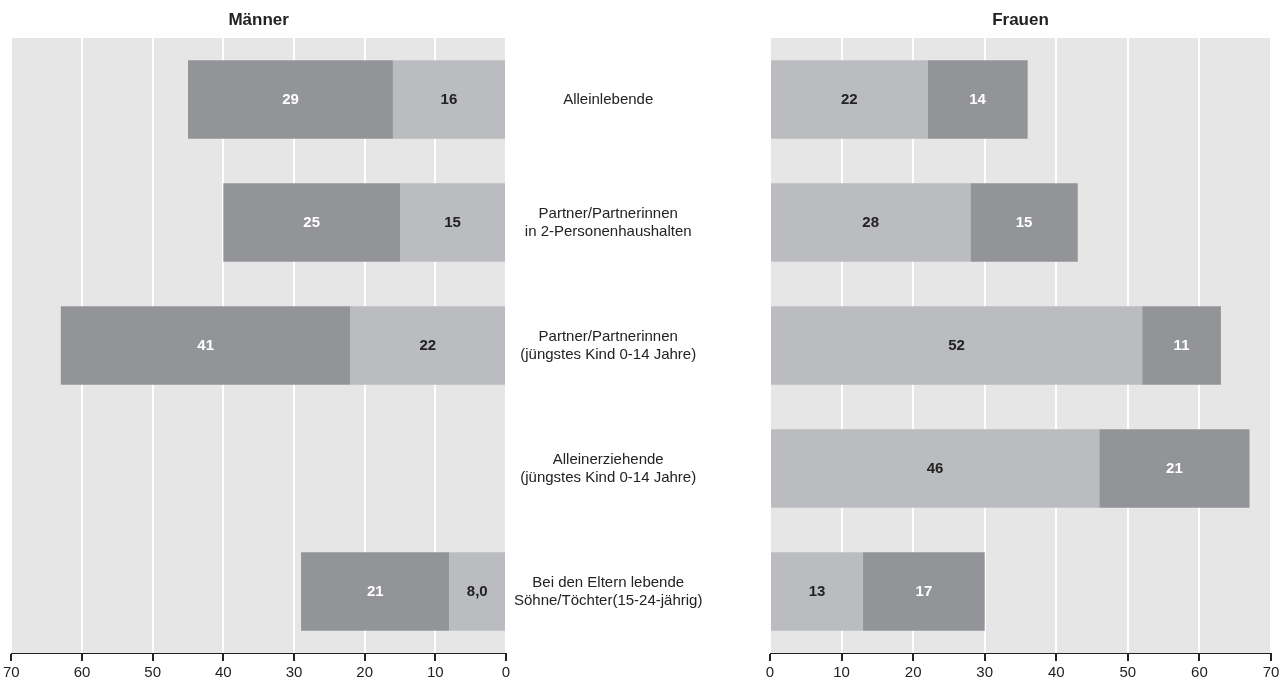 Image resolution: width=1283 pixels, height=691 pixels. I want to click on data-label: 8,0, so click(477, 590).